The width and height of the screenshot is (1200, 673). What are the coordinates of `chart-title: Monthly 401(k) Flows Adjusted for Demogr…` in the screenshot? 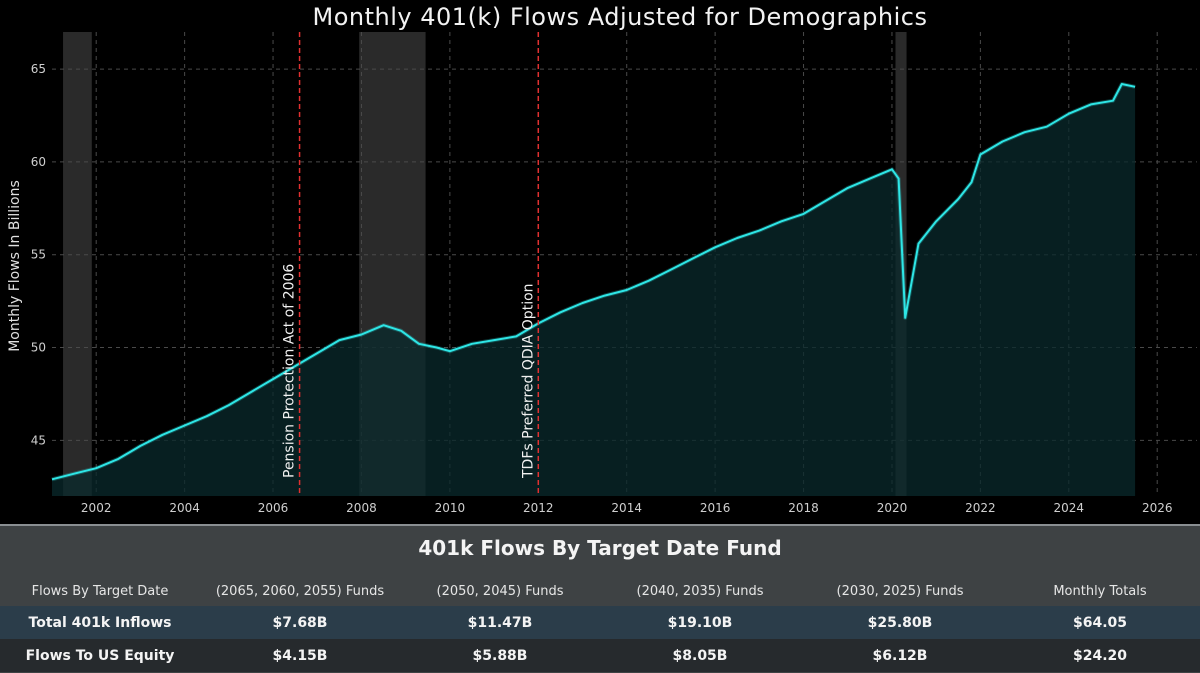 It's located at (620, 17).